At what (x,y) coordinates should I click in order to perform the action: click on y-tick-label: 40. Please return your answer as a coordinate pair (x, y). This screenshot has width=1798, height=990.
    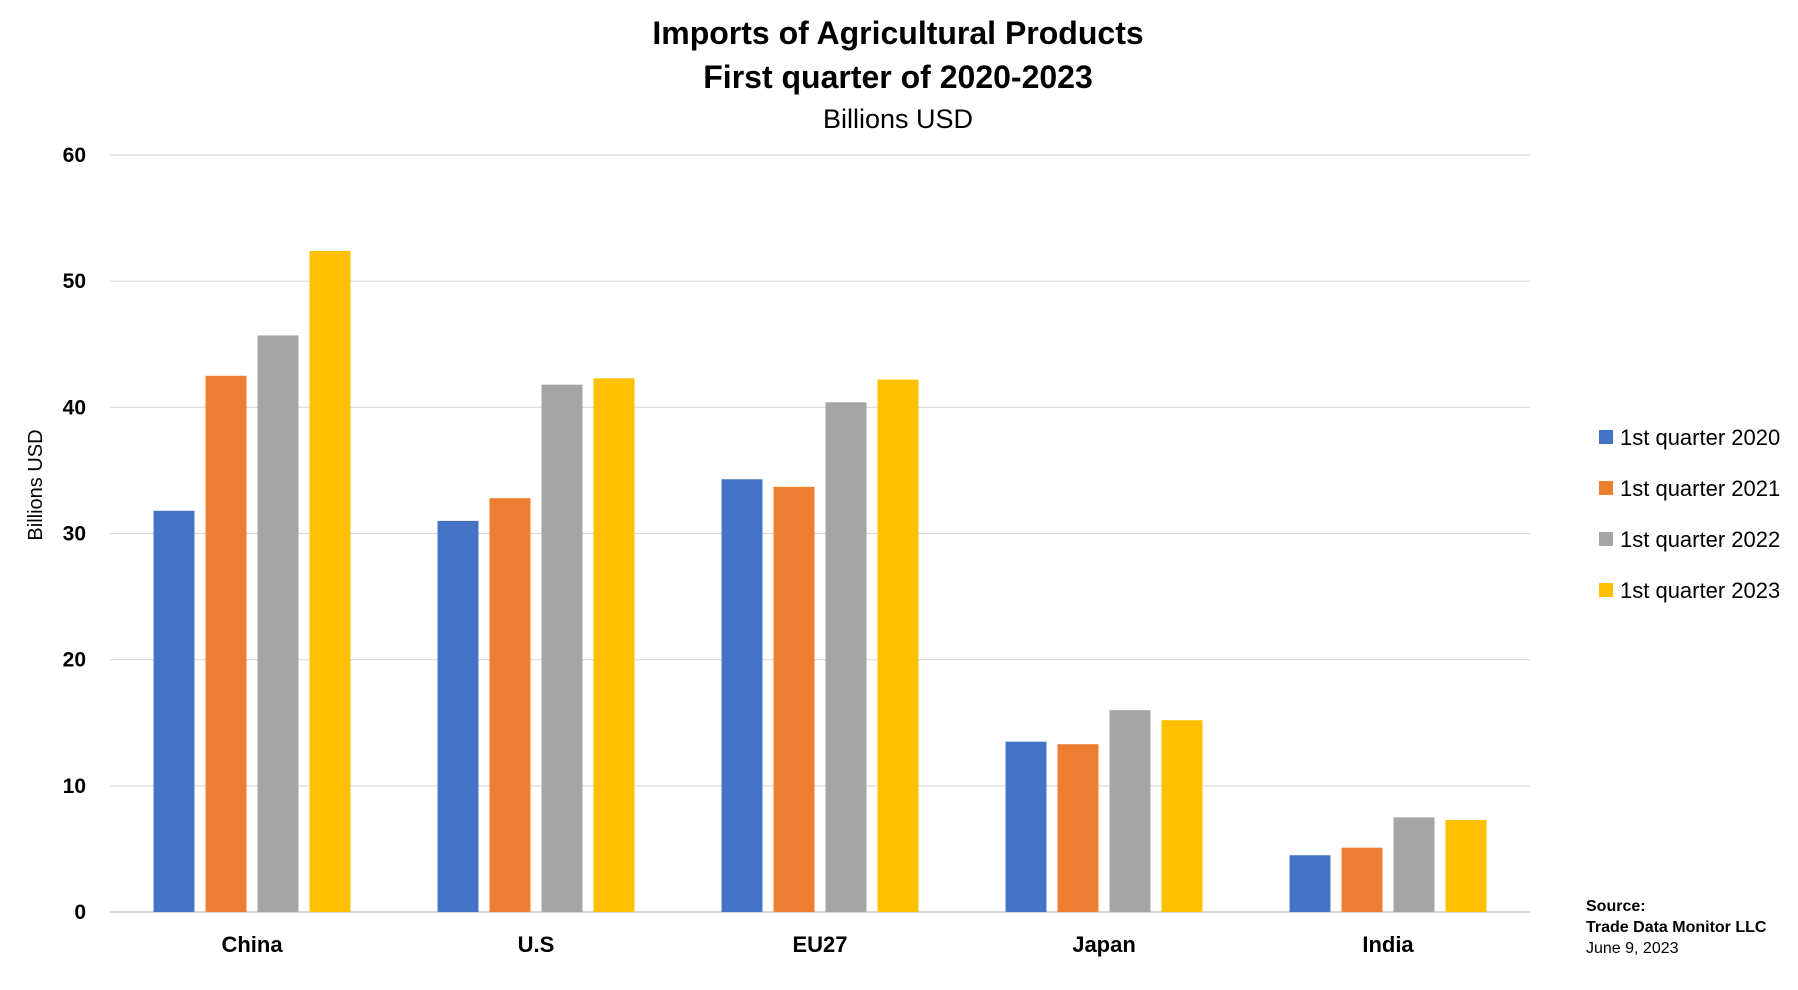
    Looking at the image, I should click on (74, 407).